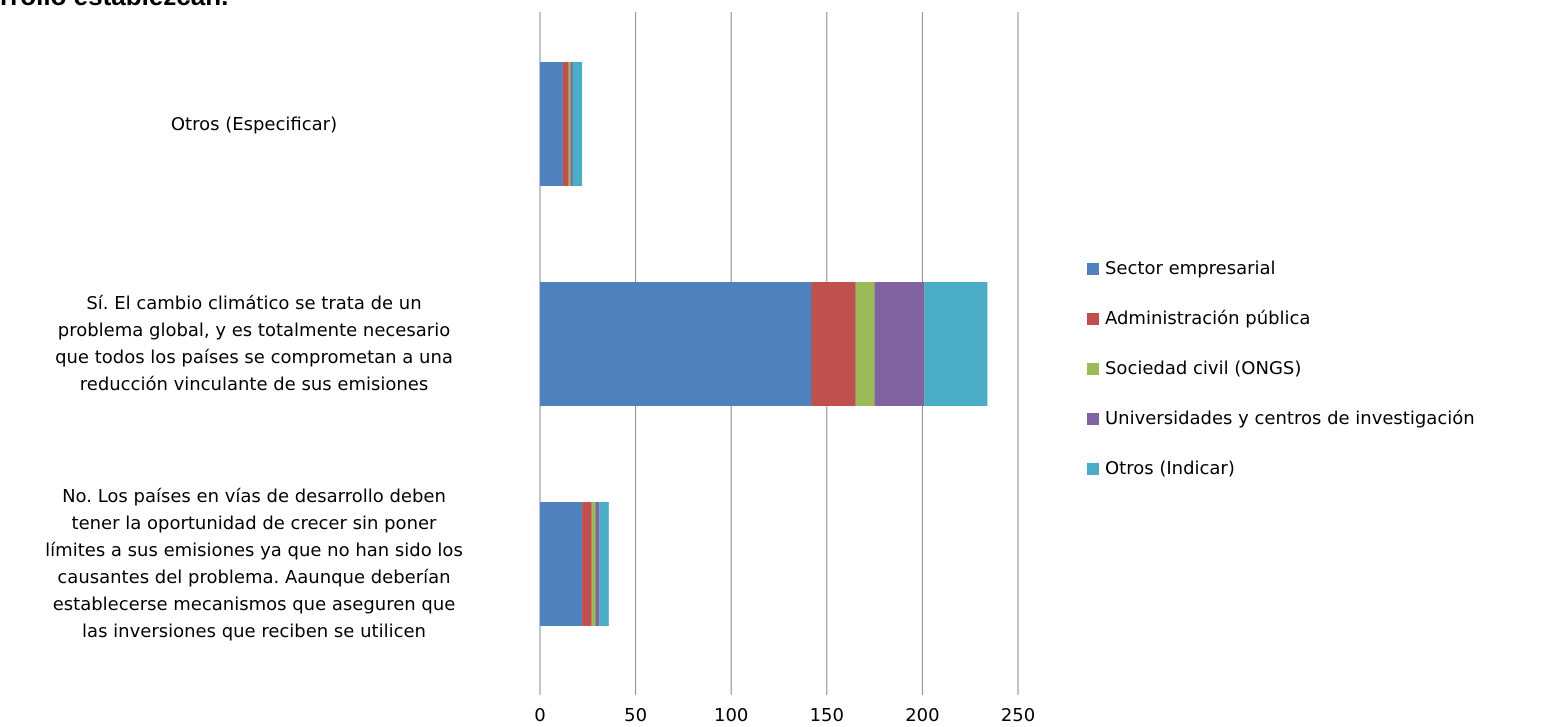 This screenshot has height=727, width=1547. Describe the element at coordinates (540, 715) in the screenshot. I see `x-tick-label: 0` at that location.